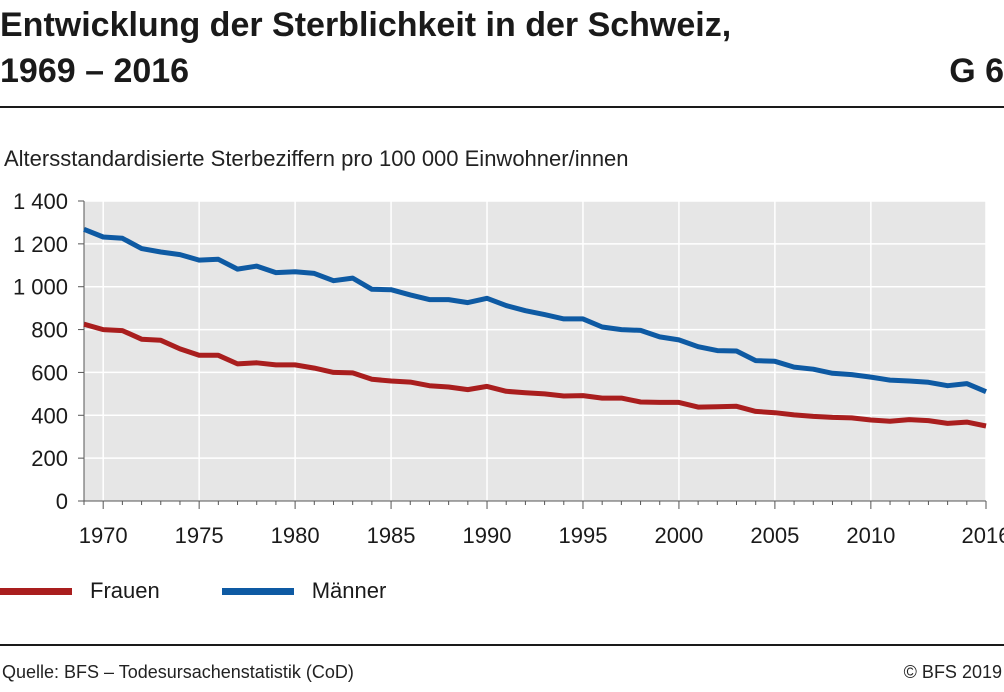 Image resolution: width=1004 pixels, height=692 pixels. What do you see at coordinates (40, 287) in the screenshot?
I see `y-tick-label: 1 000` at bounding box center [40, 287].